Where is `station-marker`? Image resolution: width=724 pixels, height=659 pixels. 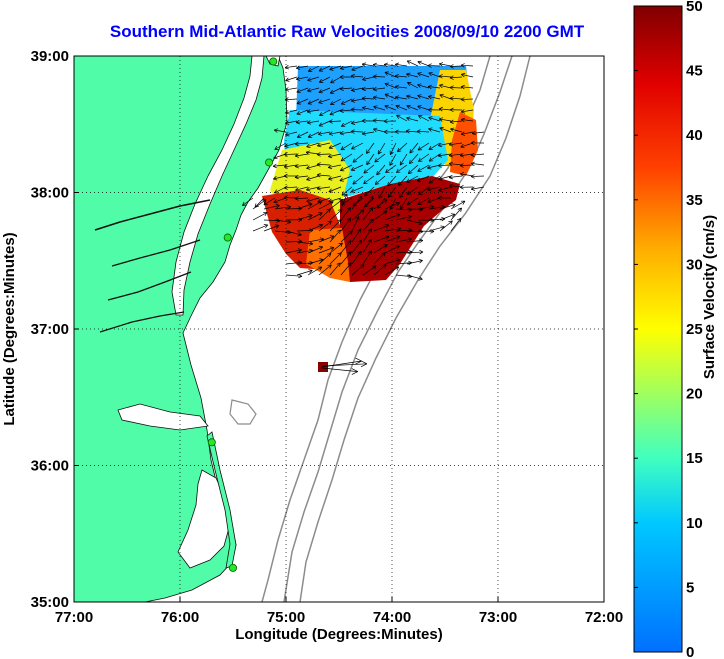 station-marker is located at coordinates (232, 567).